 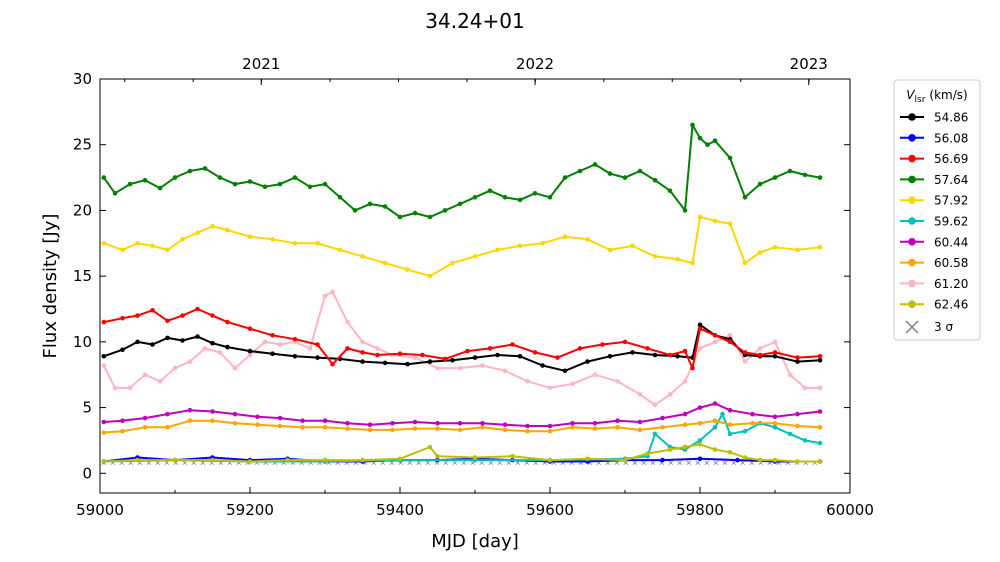 What do you see at coordinates (934, 242) in the screenshot?
I see `legend-item-60.44: 60.44` at bounding box center [934, 242].